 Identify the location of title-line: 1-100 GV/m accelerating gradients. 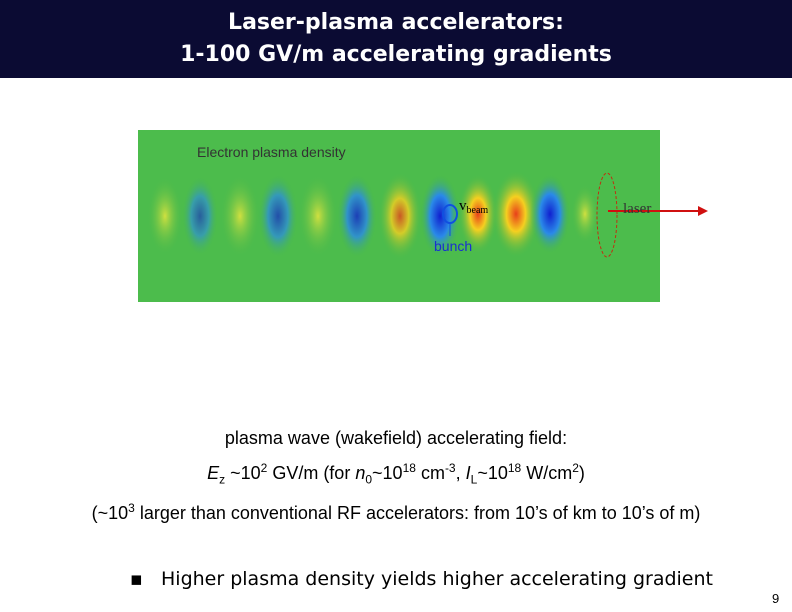
(396, 54).